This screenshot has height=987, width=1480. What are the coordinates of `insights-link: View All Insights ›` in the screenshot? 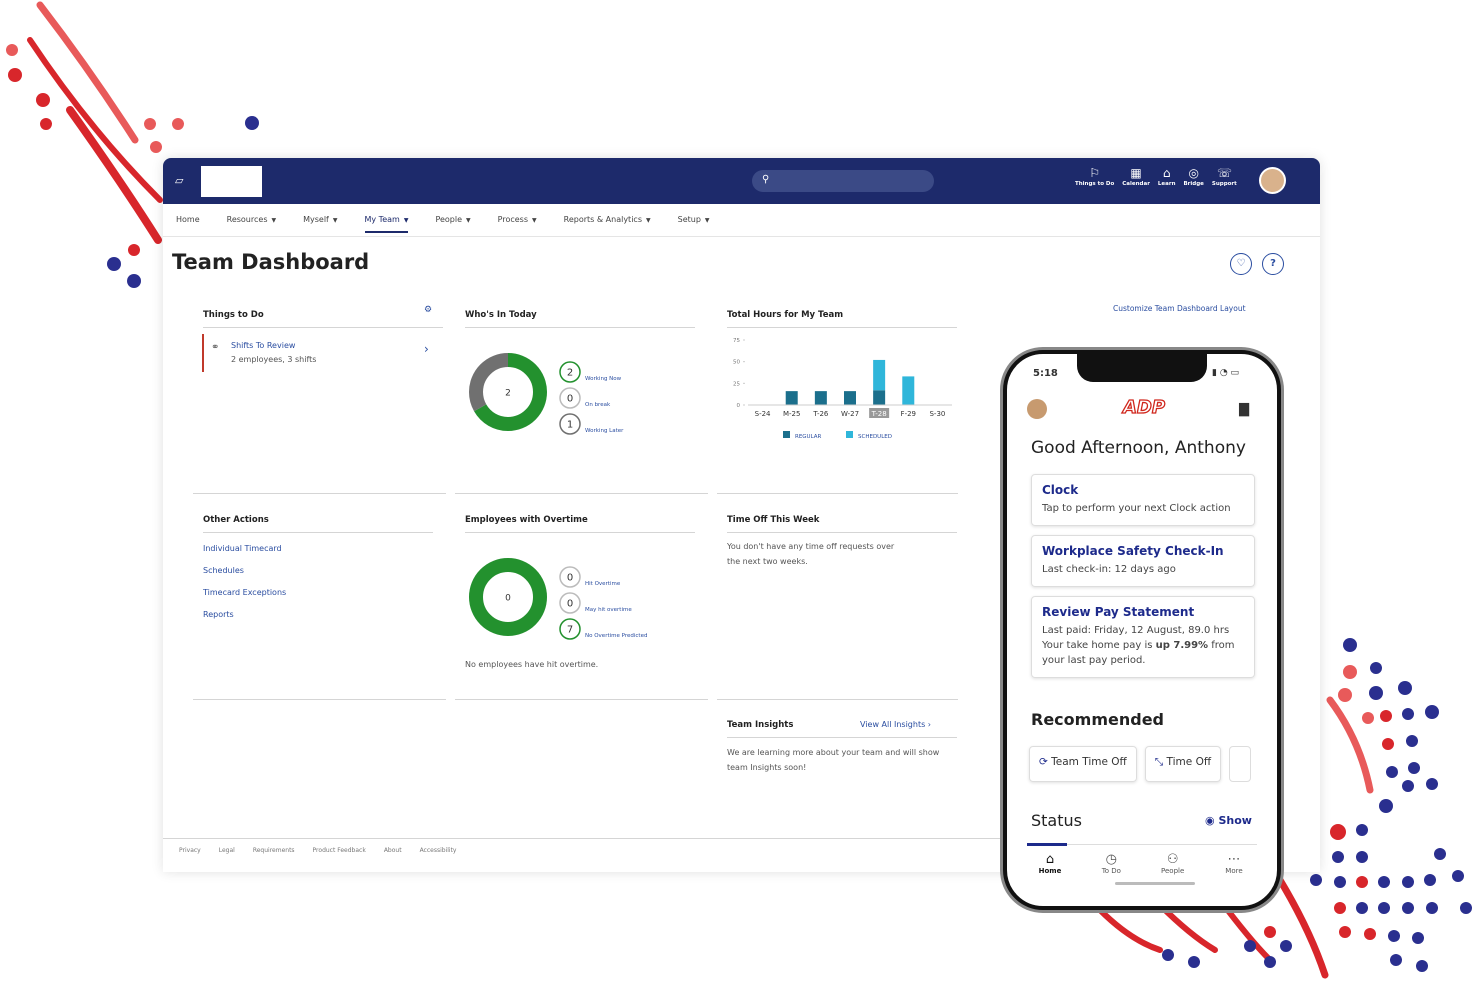 It's located at (896, 724).